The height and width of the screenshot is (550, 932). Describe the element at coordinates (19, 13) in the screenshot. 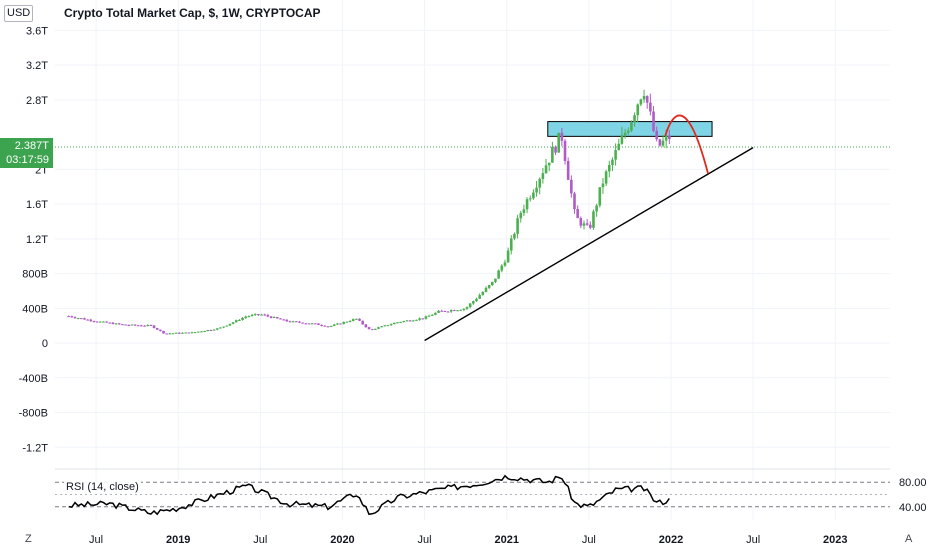

I see `currency-selector: USD` at that location.